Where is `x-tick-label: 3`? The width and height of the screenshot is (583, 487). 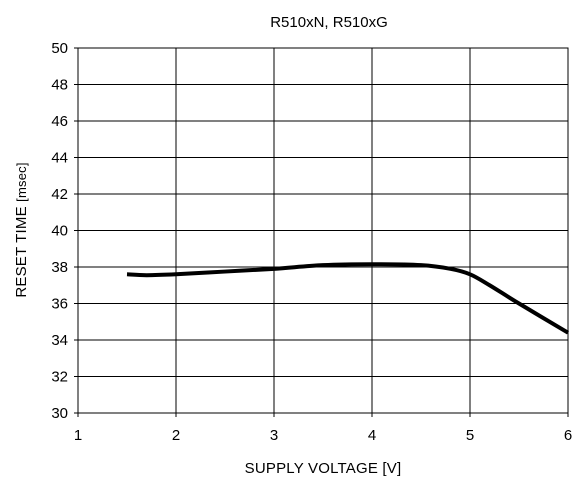 x-tick-label: 3 is located at coordinates (274, 435).